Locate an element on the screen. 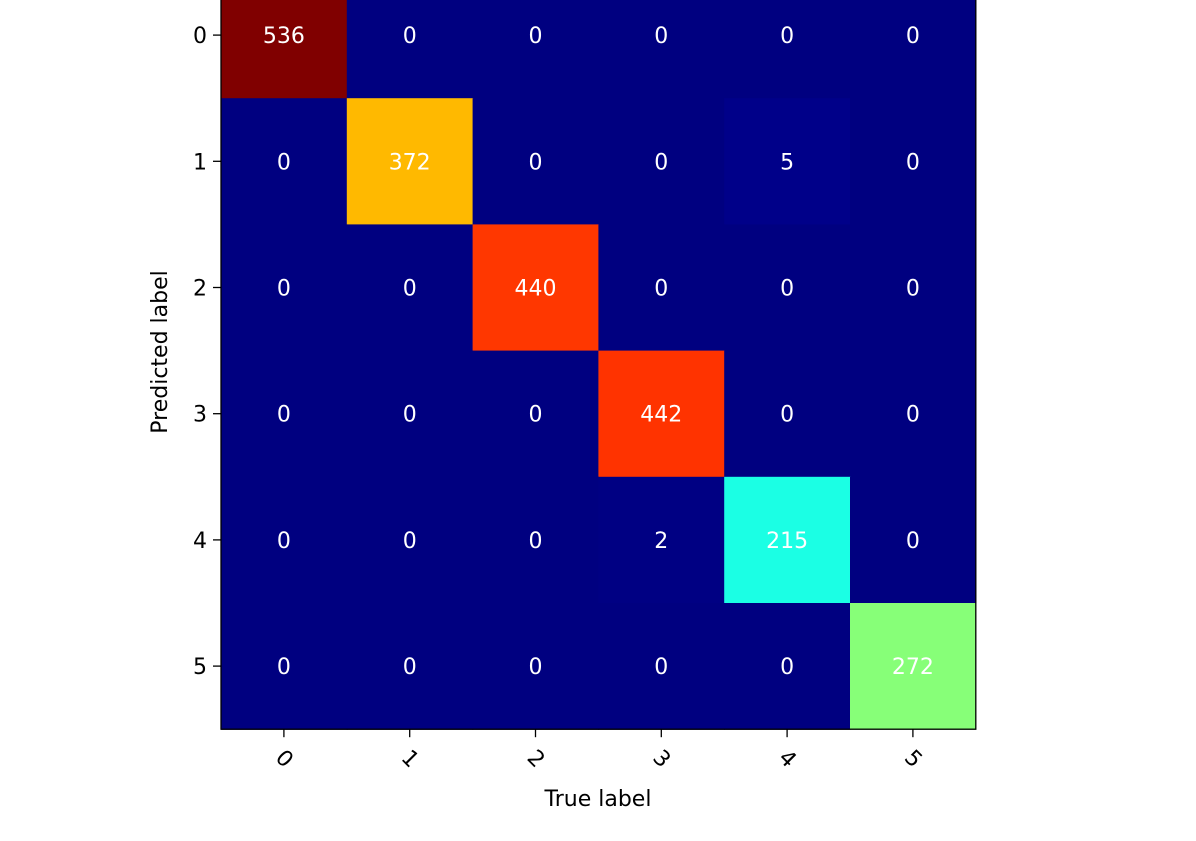  x-tick-label: 3 is located at coordinates (662, 759).